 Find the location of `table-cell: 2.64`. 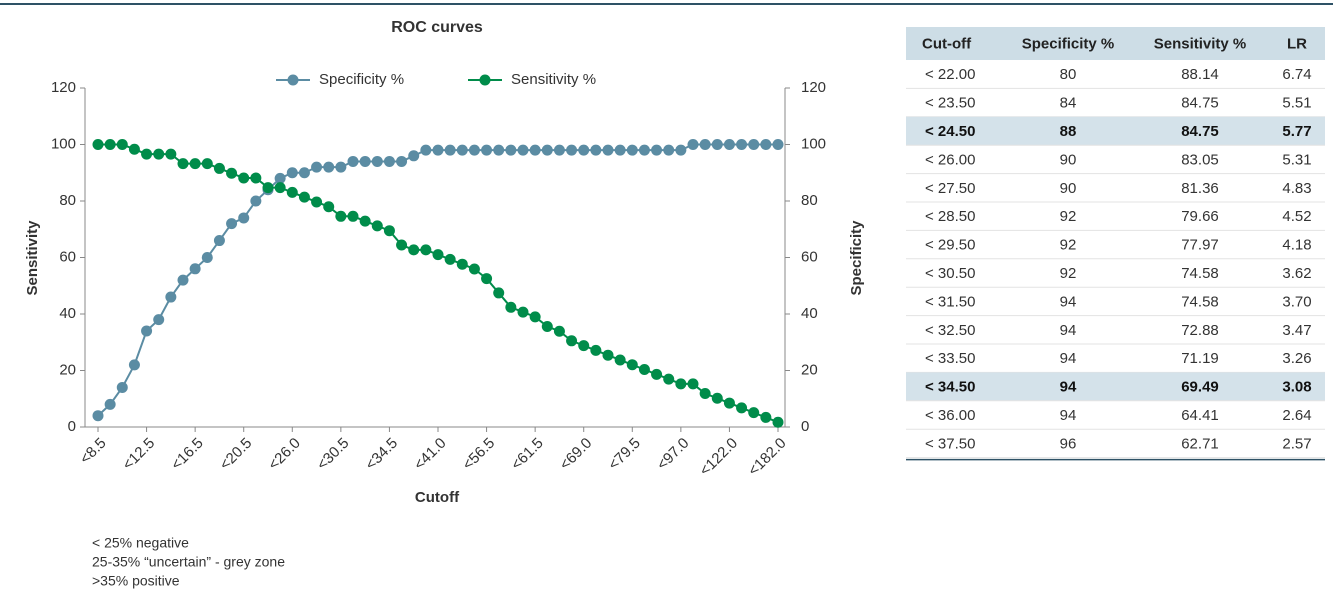

table-cell: 2.64 is located at coordinates (1296, 415).